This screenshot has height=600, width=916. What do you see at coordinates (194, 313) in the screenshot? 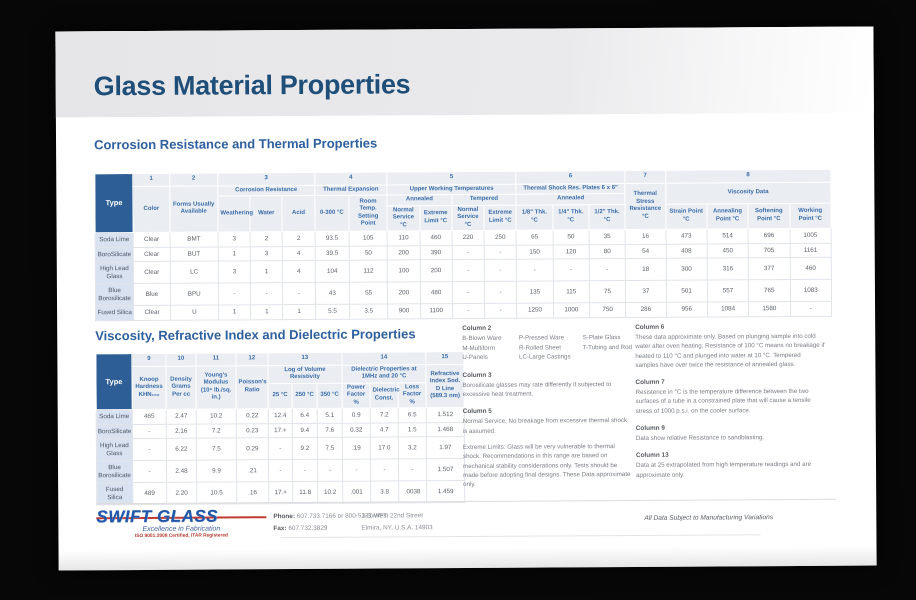
I see `data-cell: U` at bounding box center [194, 313].